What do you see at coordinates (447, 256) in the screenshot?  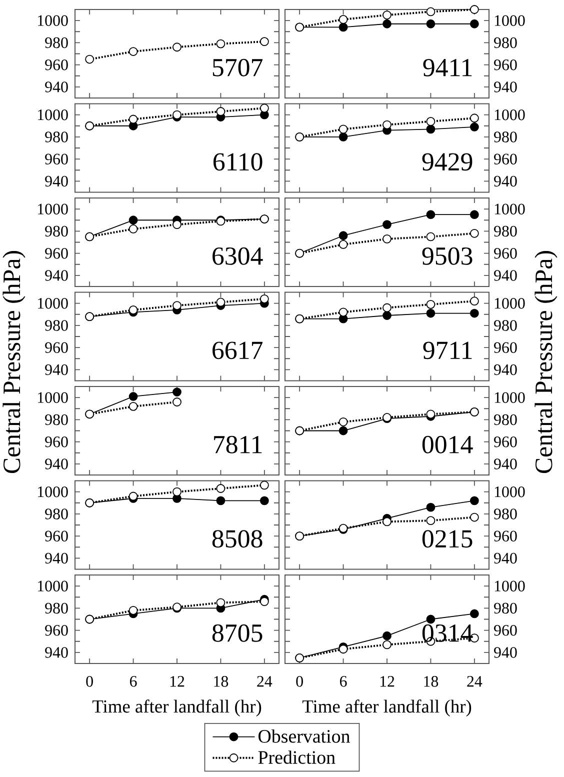 I see `text: 9503` at bounding box center [447, 256].